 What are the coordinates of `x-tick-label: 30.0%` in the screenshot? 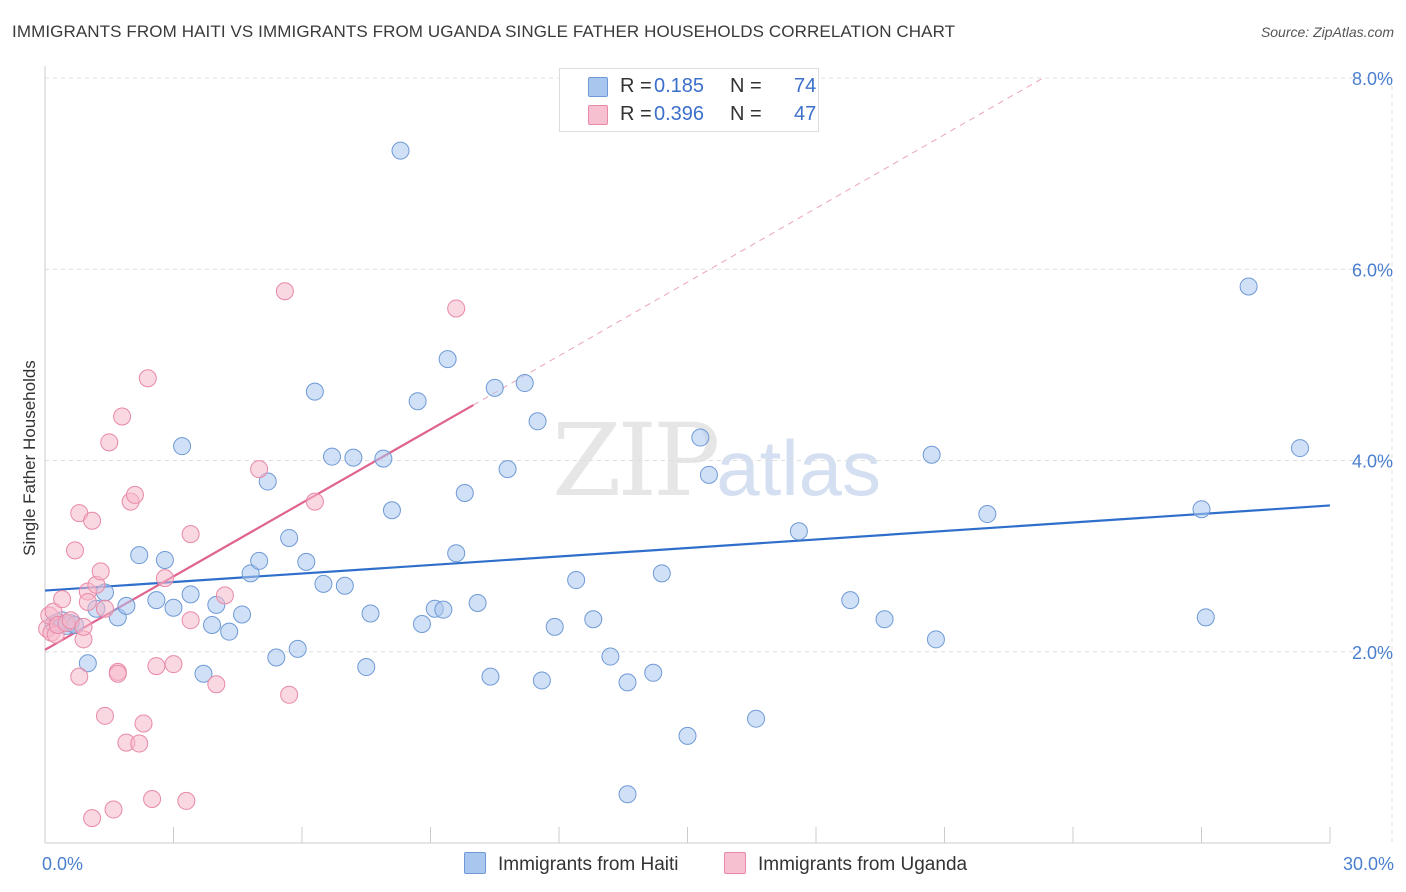 It's located at (1368, 864).